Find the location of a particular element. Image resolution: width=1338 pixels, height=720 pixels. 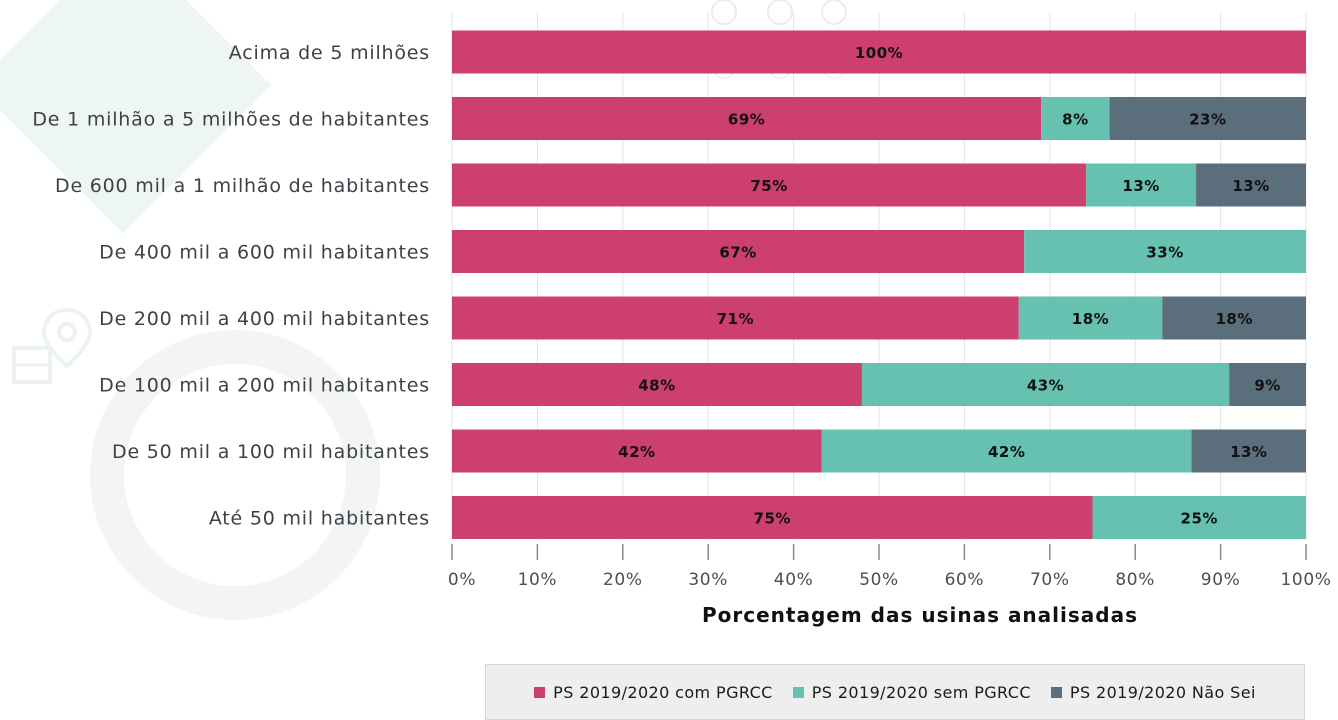

legend-item-nao-sei: PS 2019/2020 Não Sei is located at coordinates (1153, 692).